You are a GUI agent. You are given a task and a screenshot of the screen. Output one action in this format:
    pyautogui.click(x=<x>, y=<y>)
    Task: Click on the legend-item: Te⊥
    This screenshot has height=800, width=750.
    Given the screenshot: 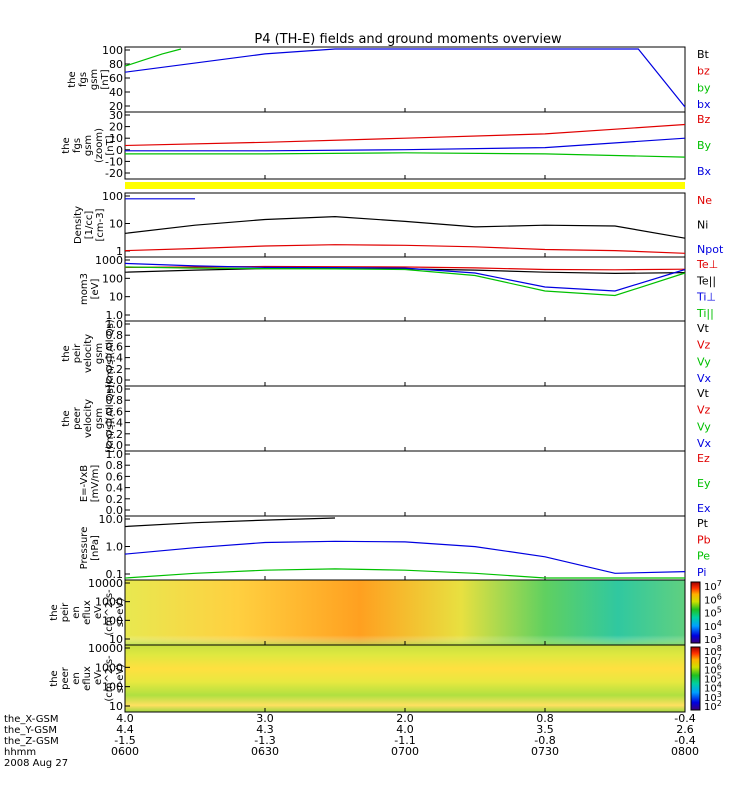 What is the action you would take?
    pyautogui.click(x=707, y=264)
    